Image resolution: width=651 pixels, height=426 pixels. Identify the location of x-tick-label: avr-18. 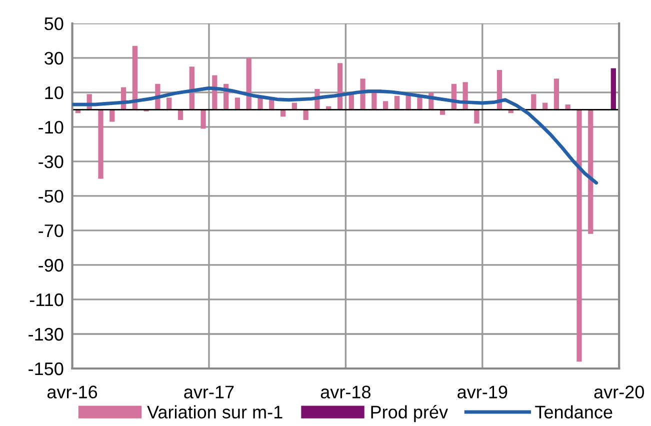
(345, 392).